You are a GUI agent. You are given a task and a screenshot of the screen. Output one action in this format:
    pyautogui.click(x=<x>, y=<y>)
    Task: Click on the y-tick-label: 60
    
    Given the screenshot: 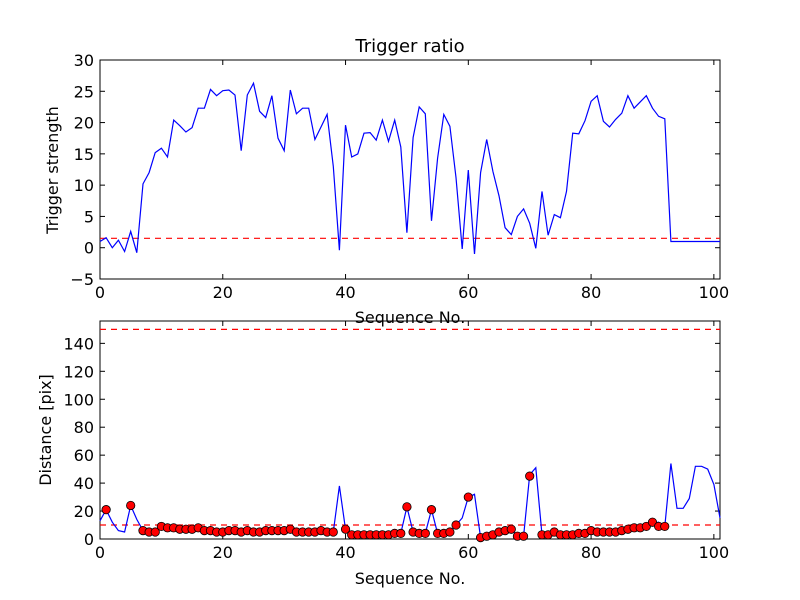 What is the action you would take?
    pyautogui.click(x=84, y=455)
    